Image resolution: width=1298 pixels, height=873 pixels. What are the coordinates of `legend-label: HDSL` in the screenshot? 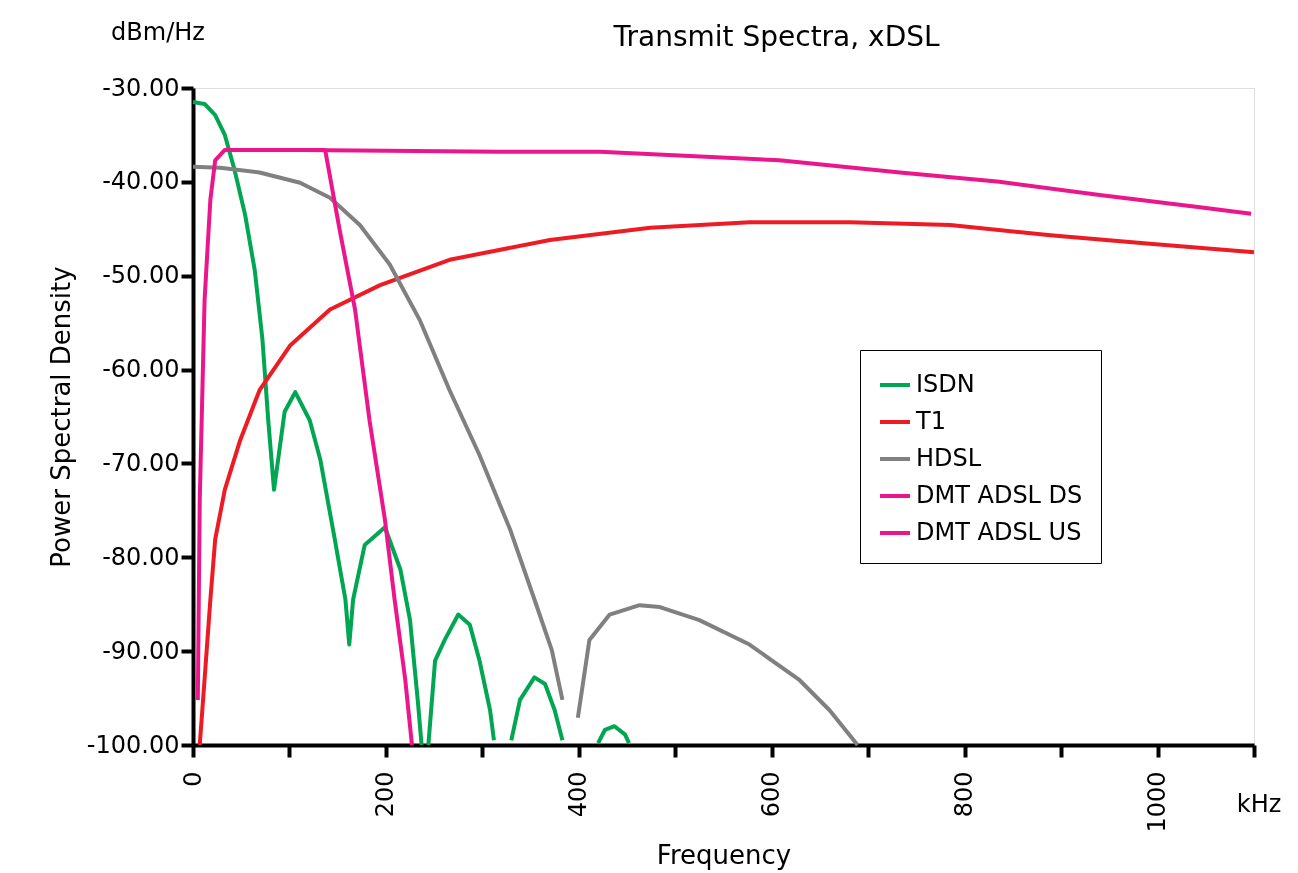 It's located at (949, 458).